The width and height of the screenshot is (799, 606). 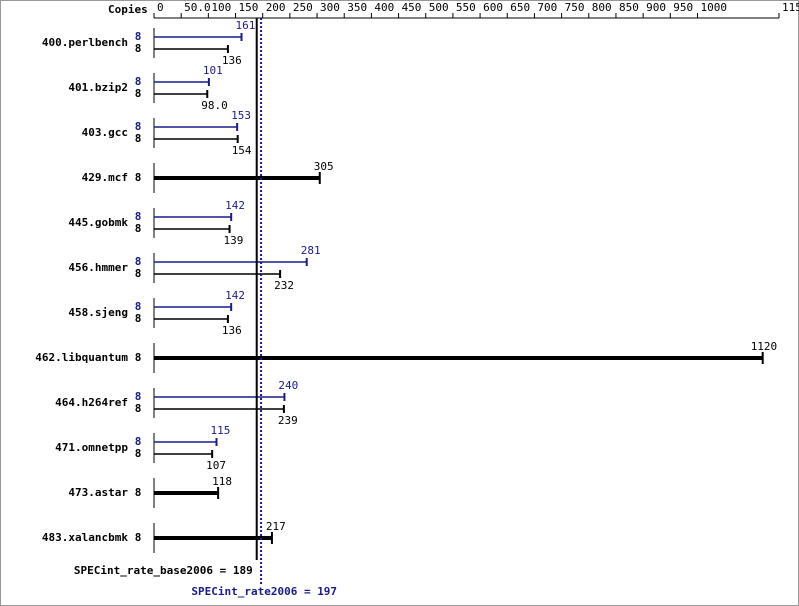 I want to click on x-tick-label: 400, so click(x=384, y=7).